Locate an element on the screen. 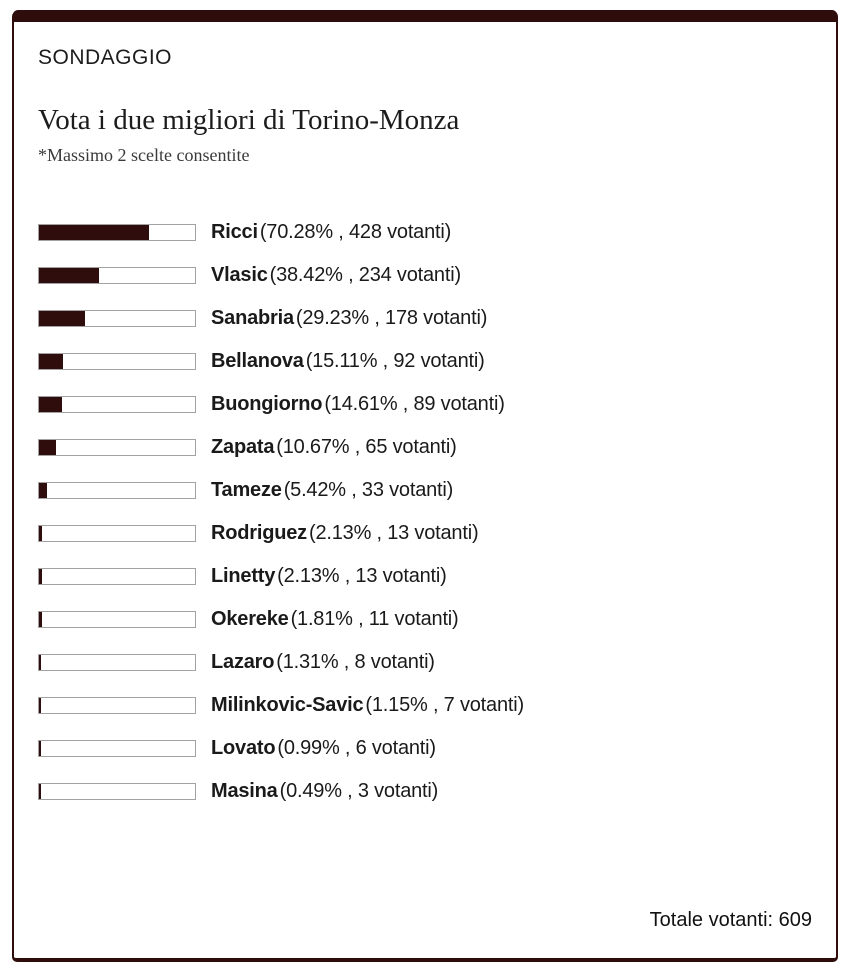  poll-option-row: Zapata (10.67% , 65 votanti) is located at coordinates (425, 447).